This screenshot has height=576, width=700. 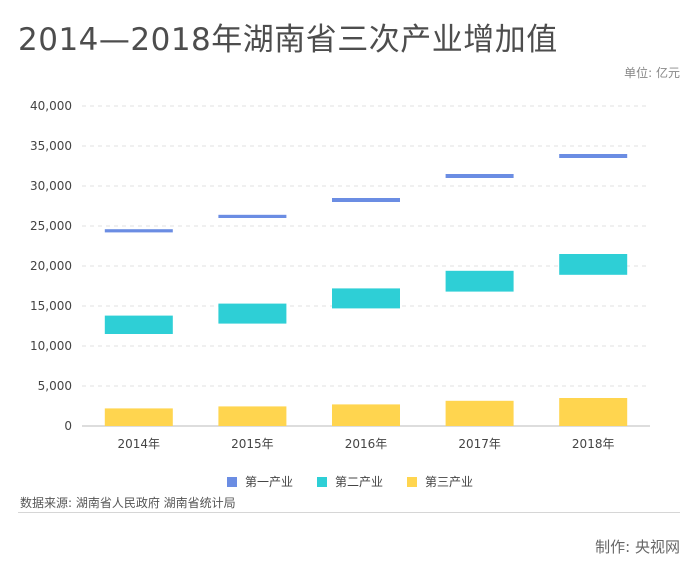 I want to click on legend-swatch-secondary, so click(x=321, y=481).